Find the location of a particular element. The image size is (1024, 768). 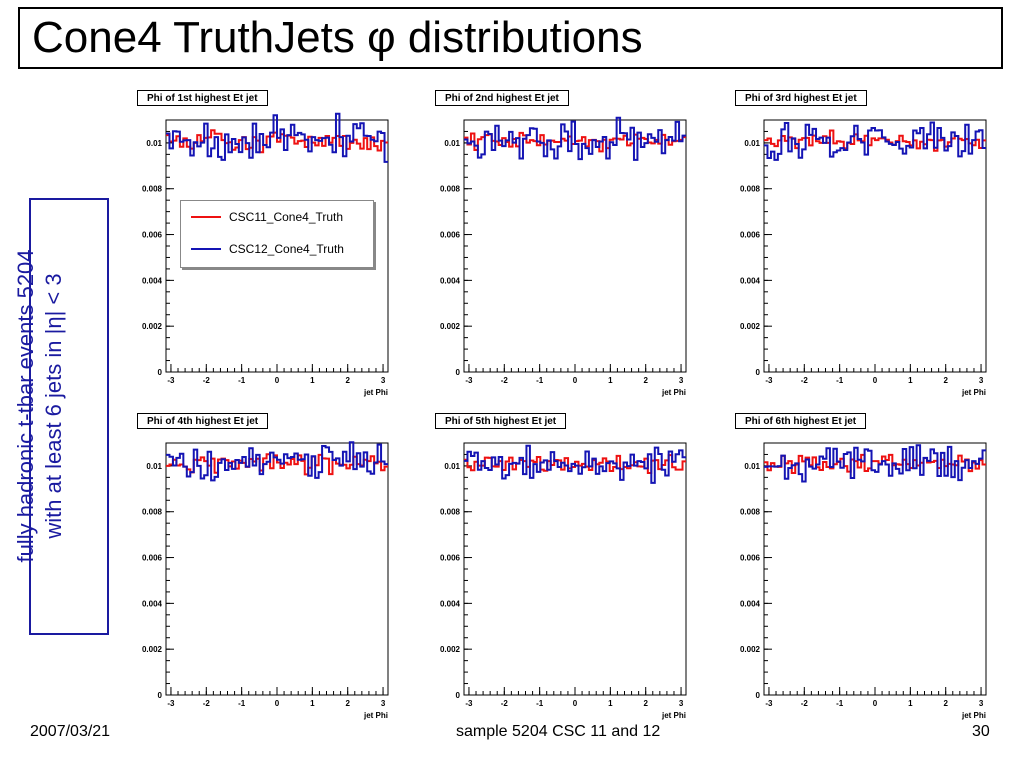

histogram-title: Phi of 6th highest Et jet is located at coordinates (801, 421).